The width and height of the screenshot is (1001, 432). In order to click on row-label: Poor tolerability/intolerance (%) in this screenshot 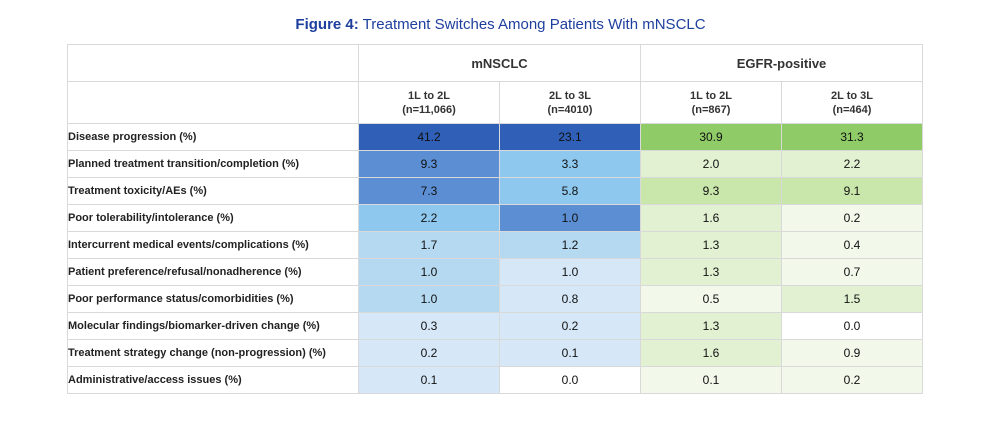, I will do `click(213, 218)`.